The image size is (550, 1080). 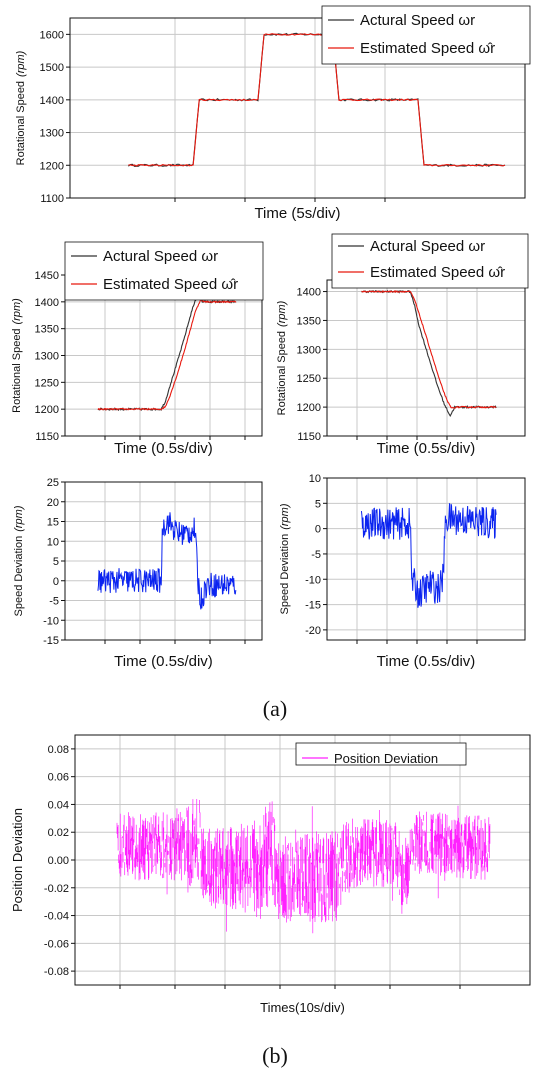 What do you see at coordinates (303, 866) in the screenshot?
I see `series-line-position-deviation` at bounding box center [303, 866].